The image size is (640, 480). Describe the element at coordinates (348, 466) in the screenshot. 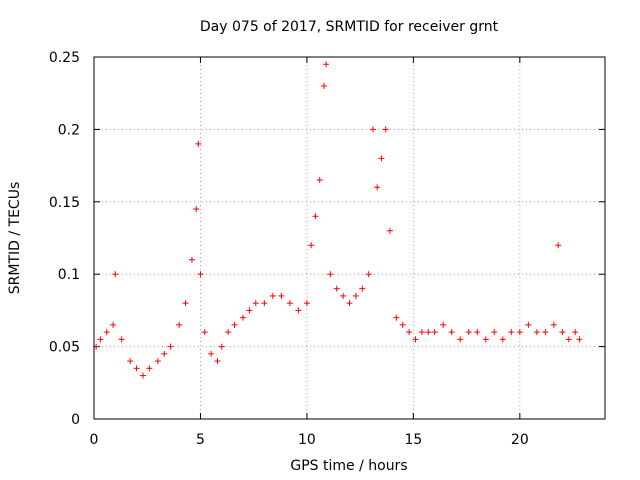

I see `x-axis-label: GPS time / hours` at that location.